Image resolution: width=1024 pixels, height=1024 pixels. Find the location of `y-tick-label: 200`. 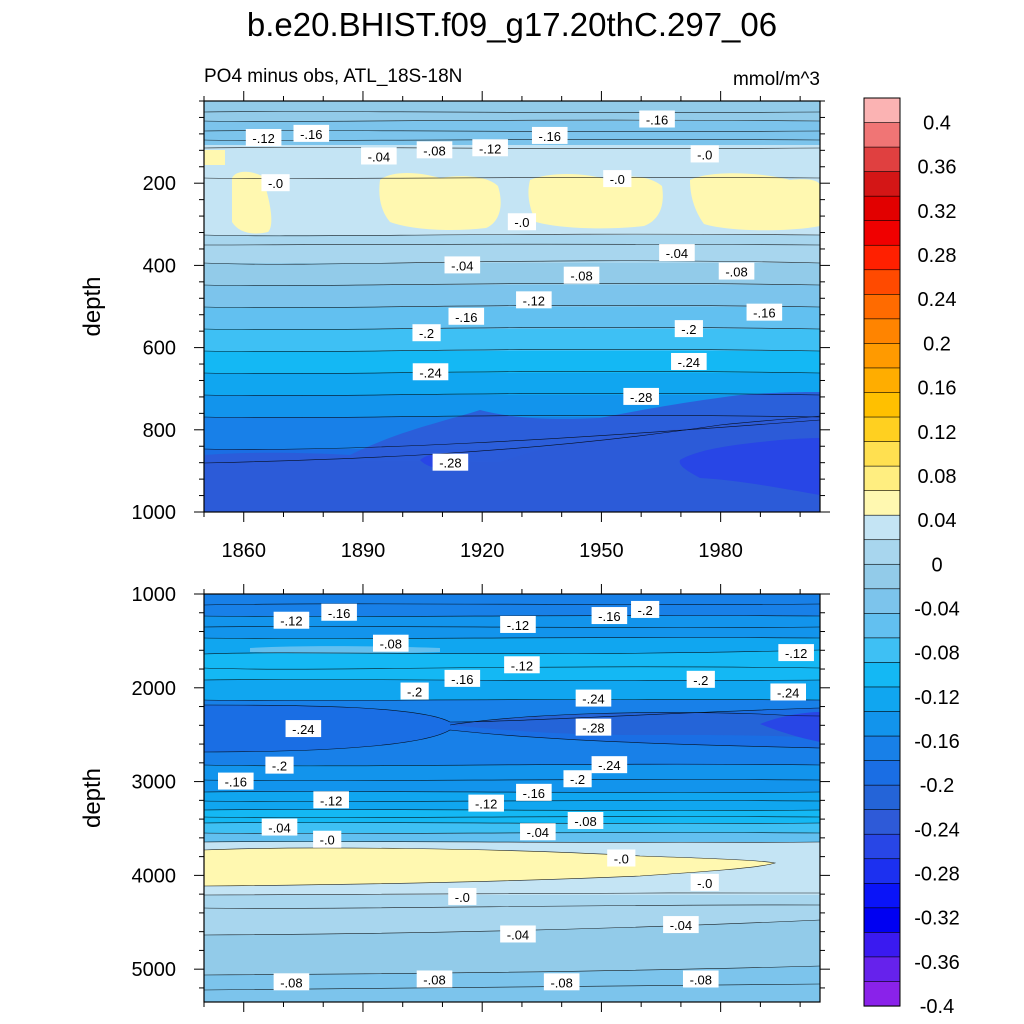

y-tick-label: 200 is located at coordinates (159, 184).